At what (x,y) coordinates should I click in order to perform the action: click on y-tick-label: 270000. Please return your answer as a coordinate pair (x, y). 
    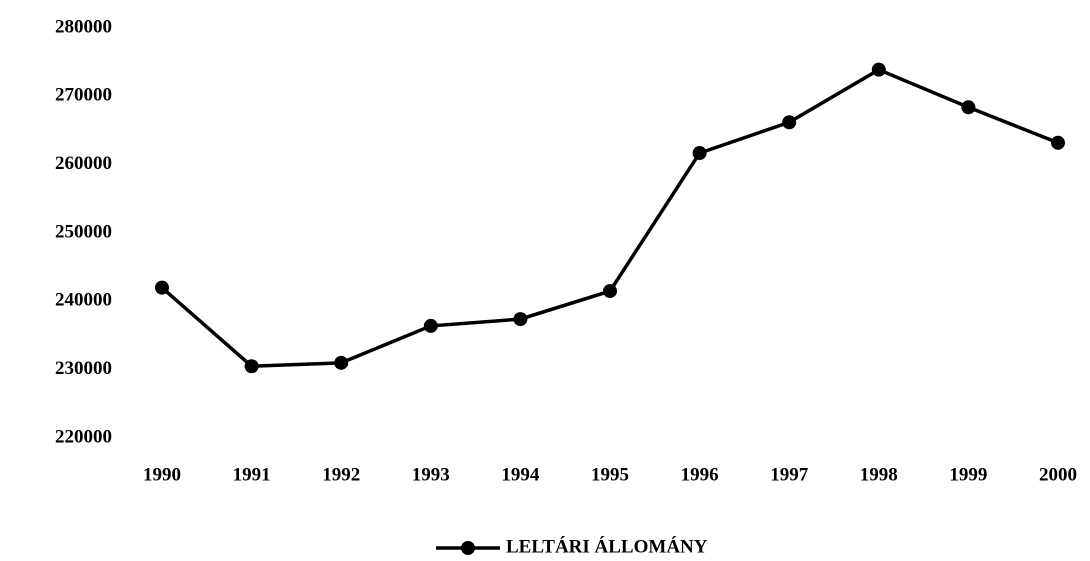
    Looking at the image, I should click on (83, 95).